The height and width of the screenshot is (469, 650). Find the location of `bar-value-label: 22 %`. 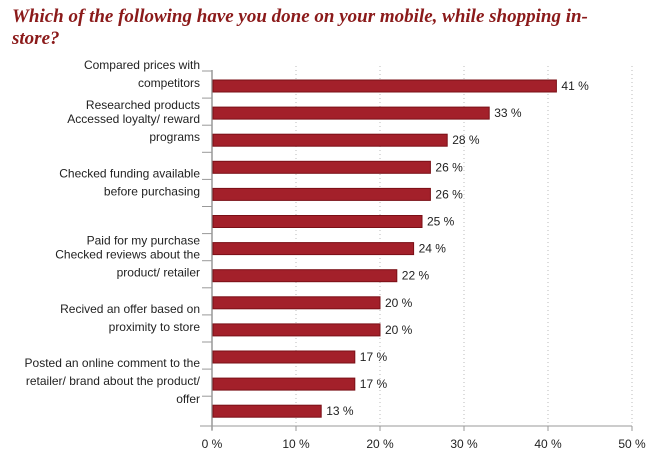

bar-value-label: 22 % is located at coordinates (416, 276).